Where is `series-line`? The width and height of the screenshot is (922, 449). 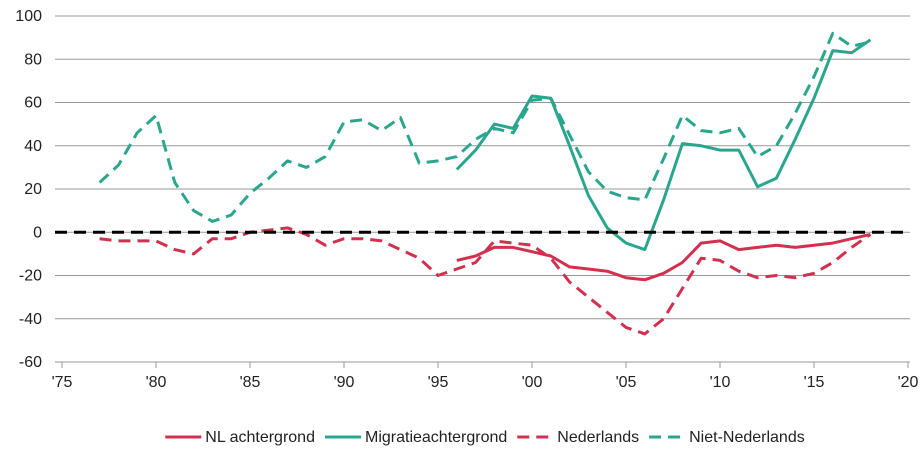 series-line is located at coordinates (663, 257).